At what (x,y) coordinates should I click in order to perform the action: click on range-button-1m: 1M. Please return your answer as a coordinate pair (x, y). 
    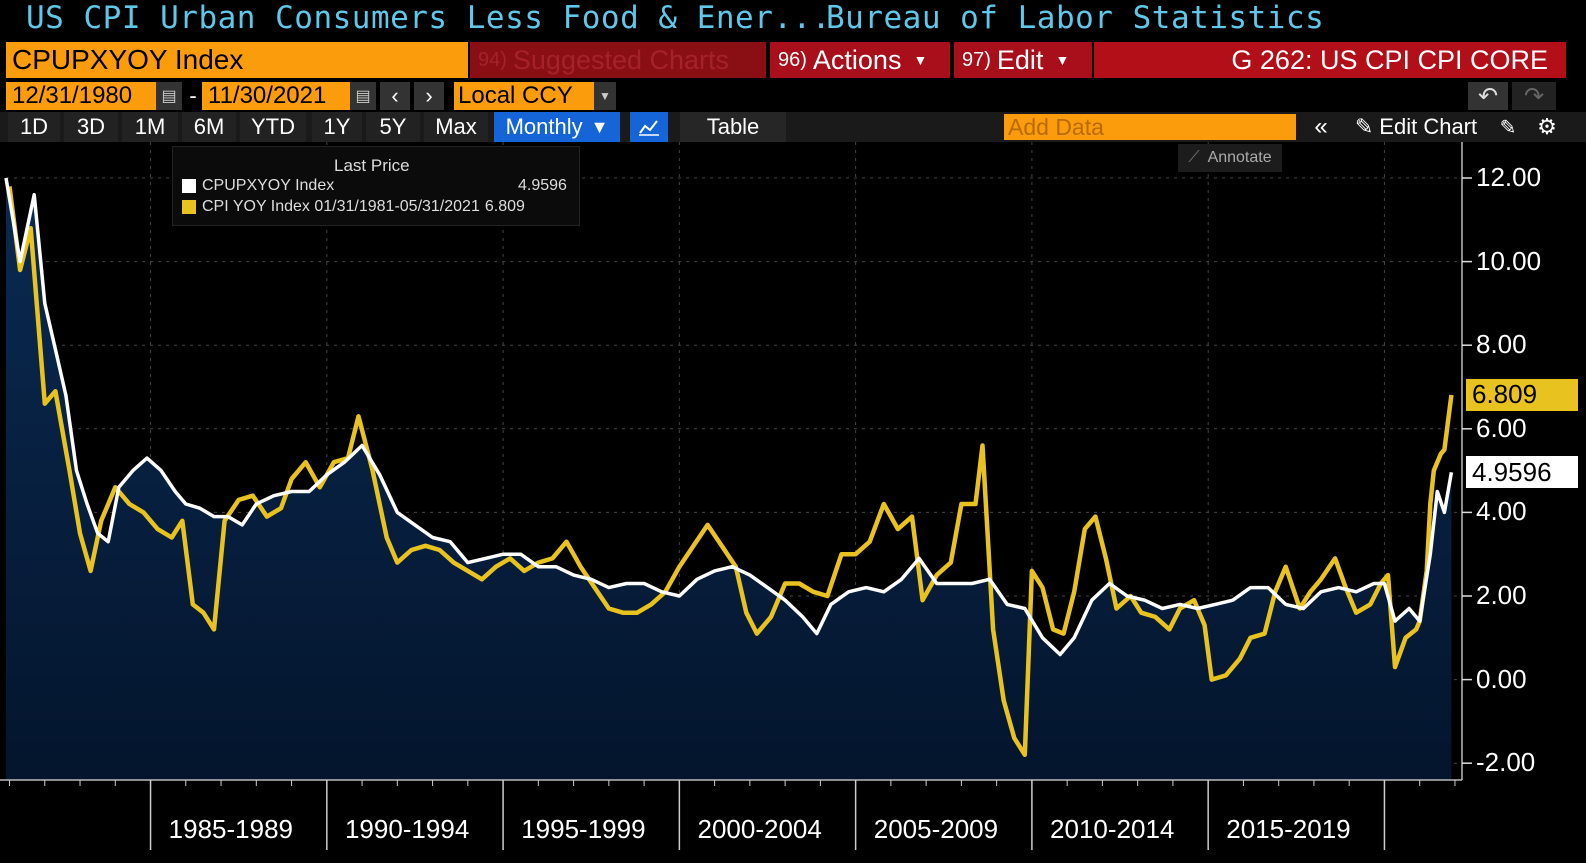
    Looking at the image, I should click on (150, 127).